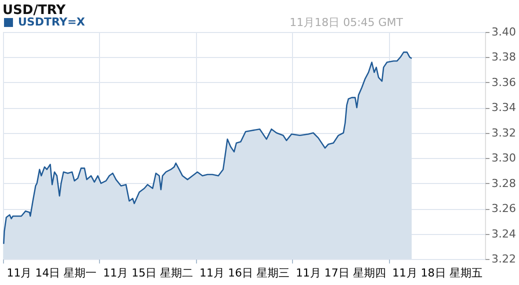 This screenshot has width=519, height=285. Describe the element at coordinates (437, 273) in the screenshot. I see `x-tick-label: 11月 18日 星期五` at that location.